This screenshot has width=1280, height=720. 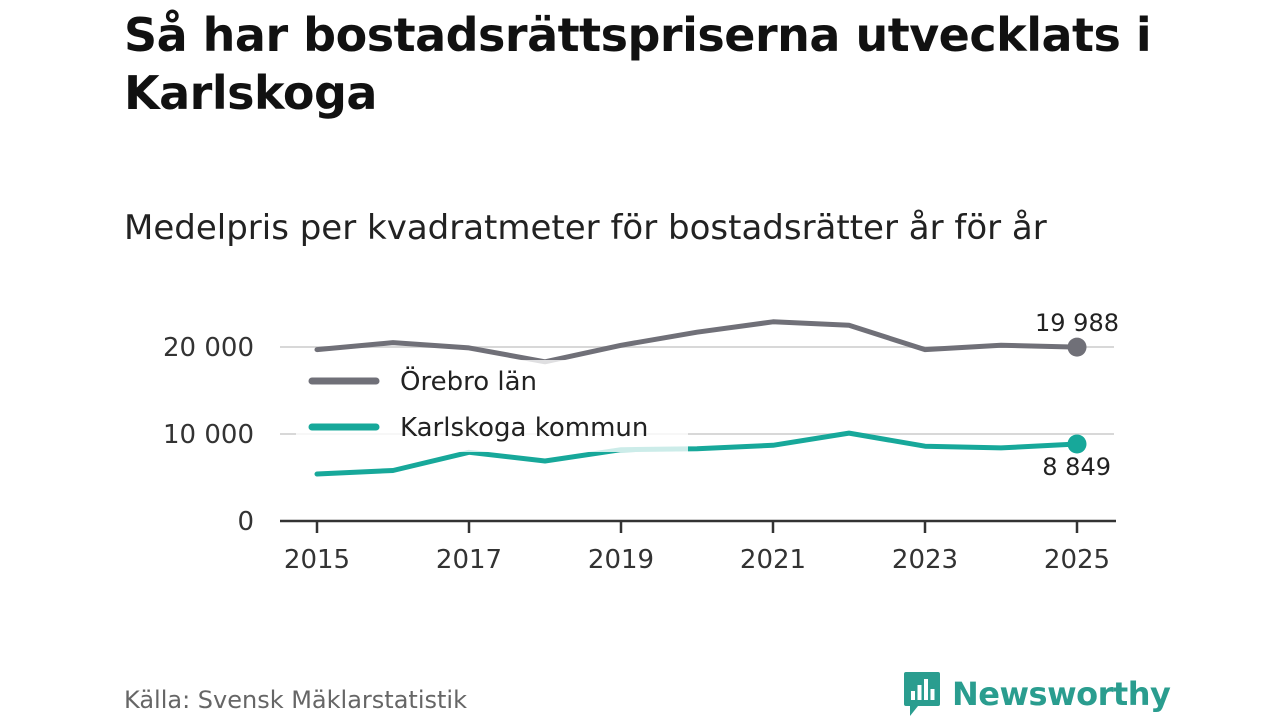 I want to click on end-point-orebro, so click(x=1077, y=347).